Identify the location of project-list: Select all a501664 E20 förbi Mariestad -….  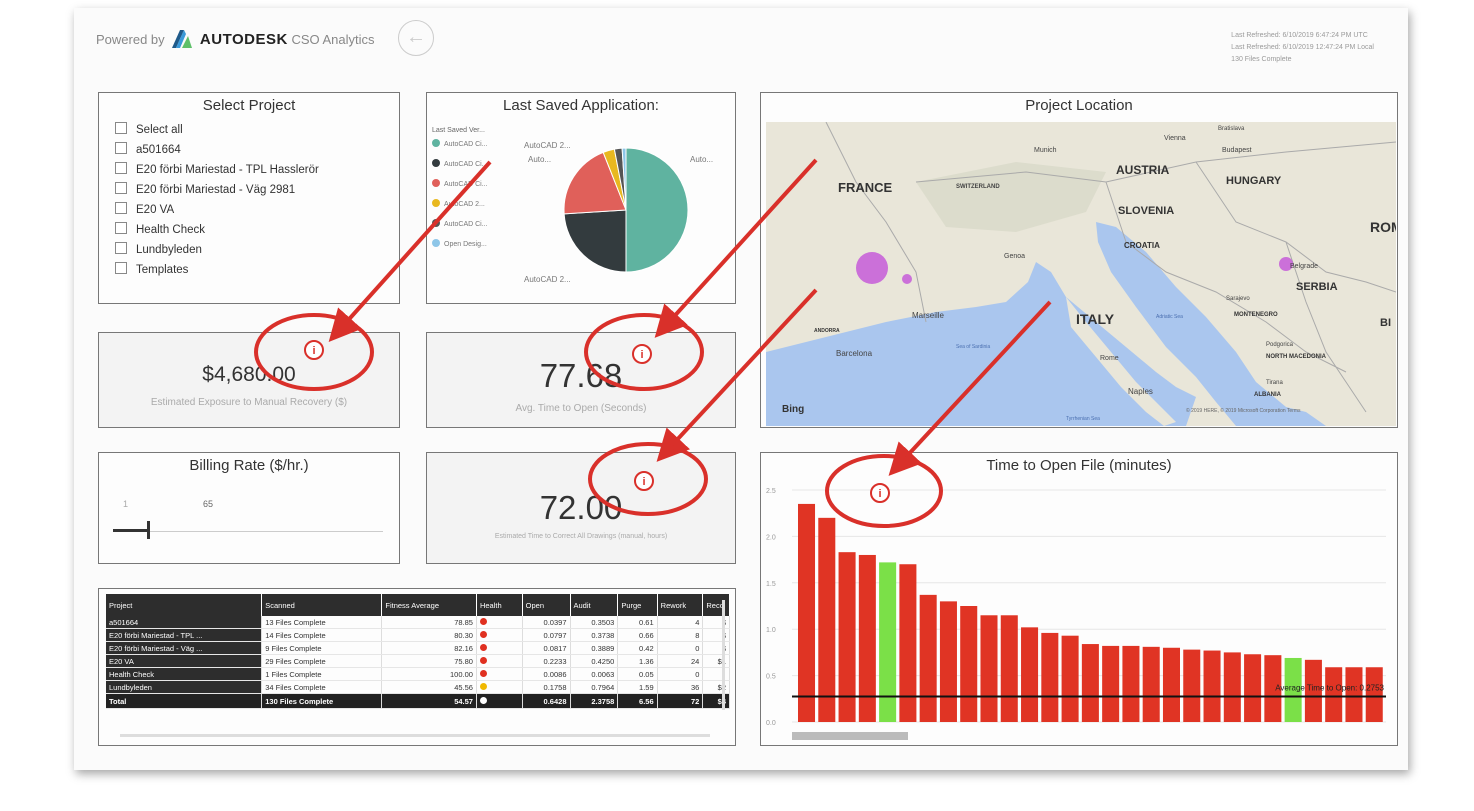
(257, 200).